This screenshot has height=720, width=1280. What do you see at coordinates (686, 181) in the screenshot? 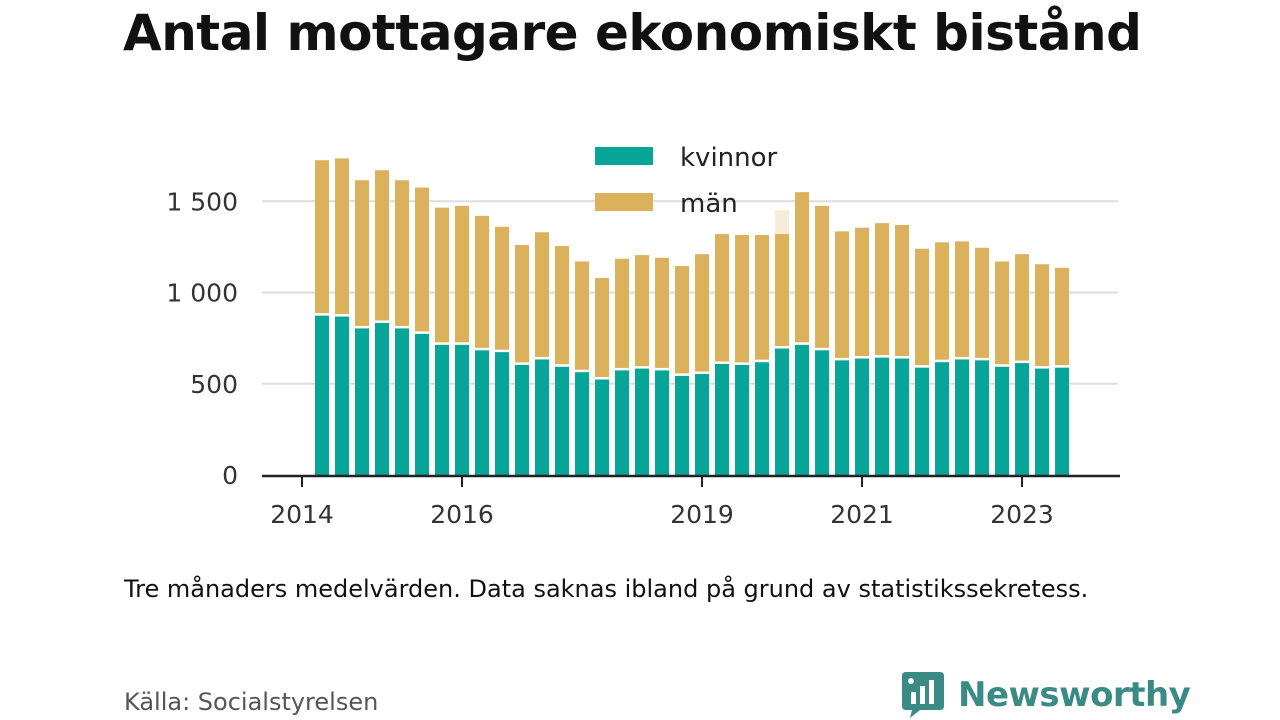
I see `legend: kvinnor män` at bounding box center [686, 181].